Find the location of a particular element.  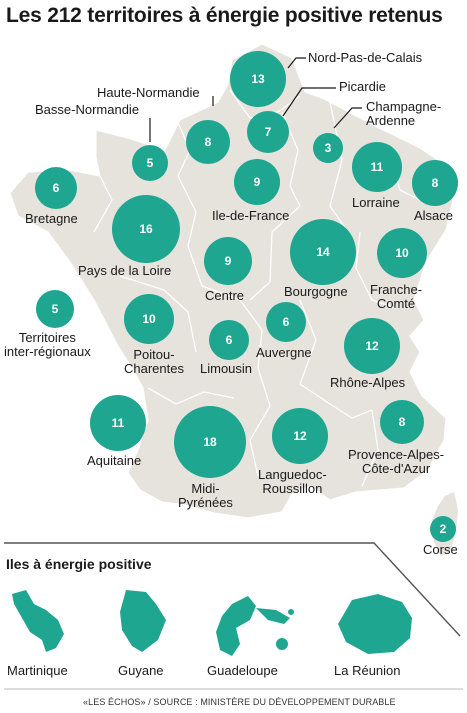

label-midi-pyrenees: Midi- Pyrénées is located at coordinates (205, 495).